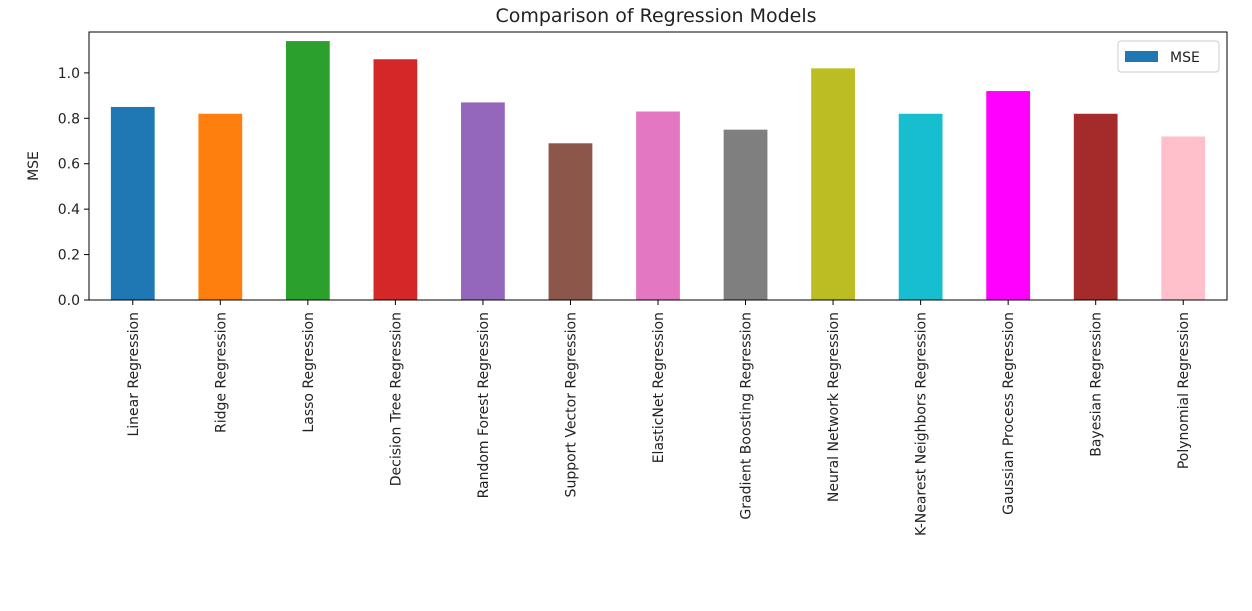 The height and width of the screenshot is (611, 1252). I want to click on y-ticks-group: 0.0 0.2 0.4 0.6 0.8 1.0, so click(73, 187).